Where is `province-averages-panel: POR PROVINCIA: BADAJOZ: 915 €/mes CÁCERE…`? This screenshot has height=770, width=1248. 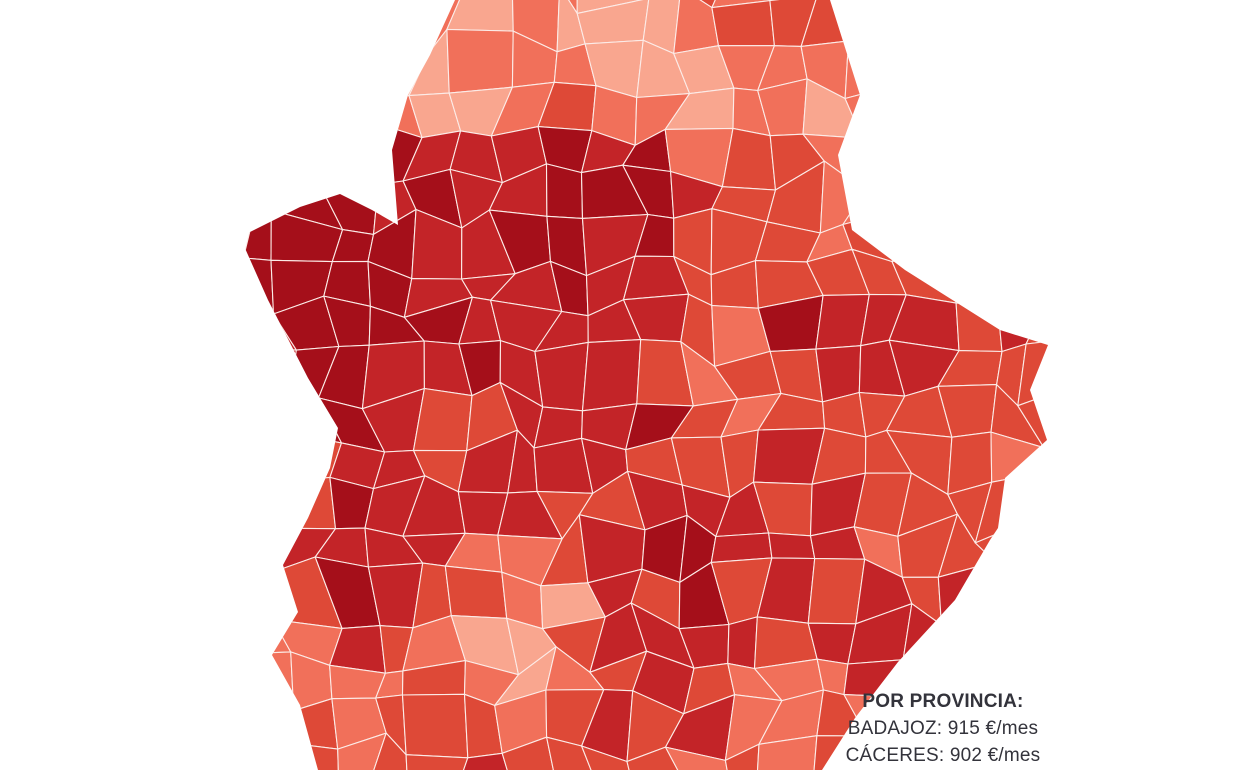
province-averages-panel: POR PROVINCIA: BADAJOZ: 915 €/mes CÁCERE… is located at coordinates (943, 728).